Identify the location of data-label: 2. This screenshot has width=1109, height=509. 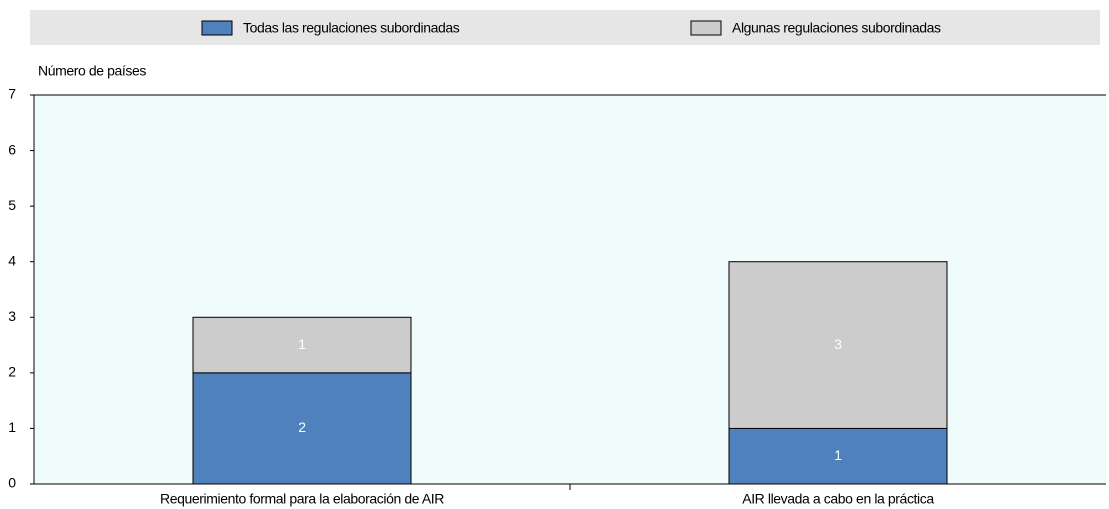
(302, 427).